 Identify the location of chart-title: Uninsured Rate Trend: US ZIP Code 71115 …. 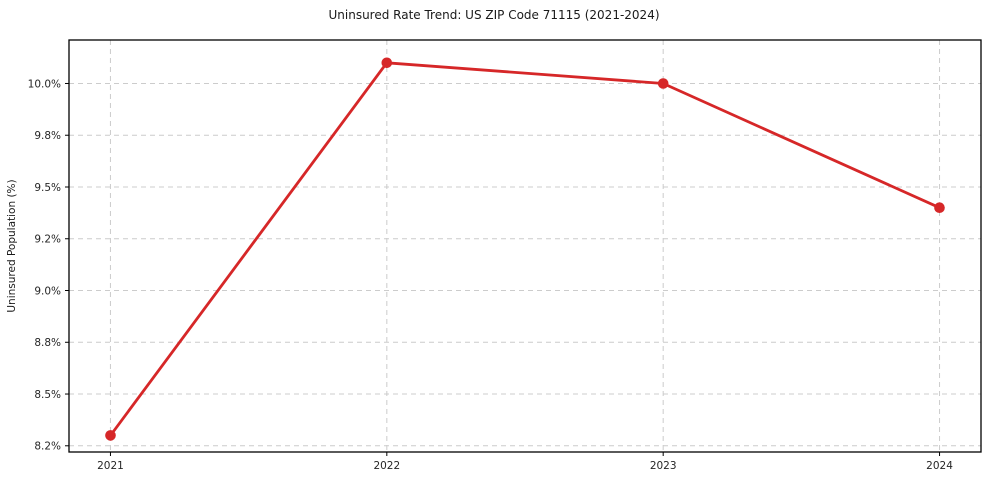
(493, 15).